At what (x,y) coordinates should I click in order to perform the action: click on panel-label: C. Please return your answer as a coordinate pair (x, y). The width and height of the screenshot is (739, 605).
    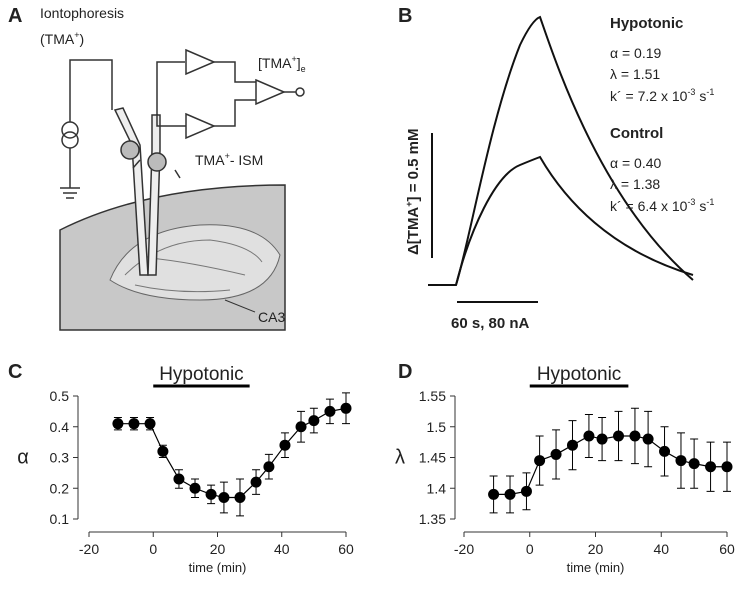
    Looking at the image, I should click on (15, 372).